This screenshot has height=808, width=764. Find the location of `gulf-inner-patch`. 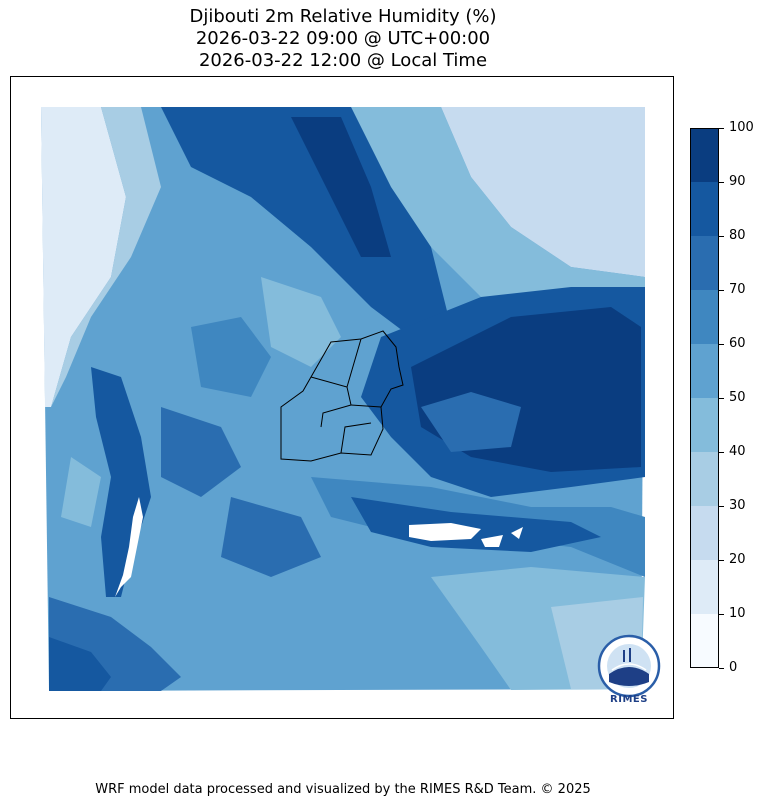

gulf-inner-patch is located at coordinates (471, 422).